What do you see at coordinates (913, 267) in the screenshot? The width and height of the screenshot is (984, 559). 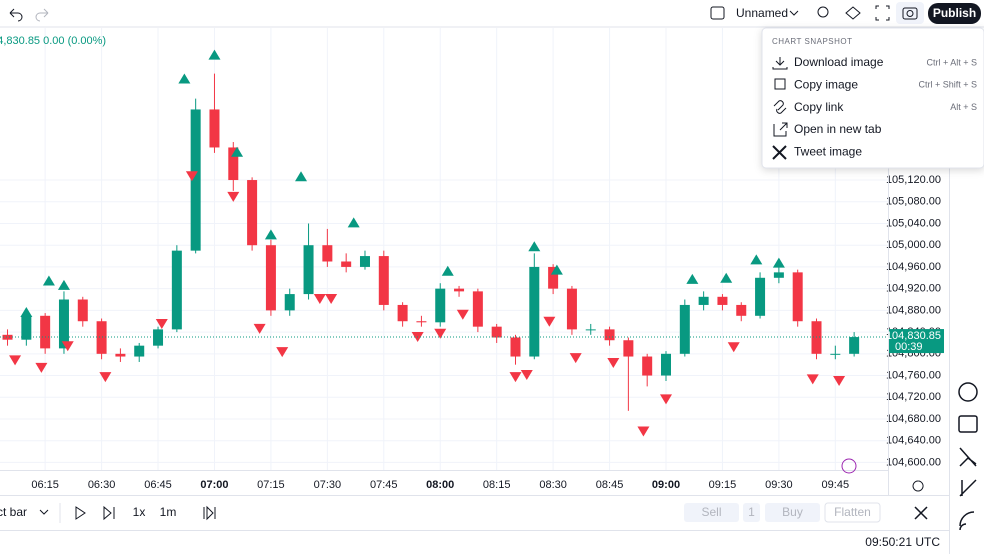 I see `y-tick-label: 104,960.00` at bounding box center [913, 267].